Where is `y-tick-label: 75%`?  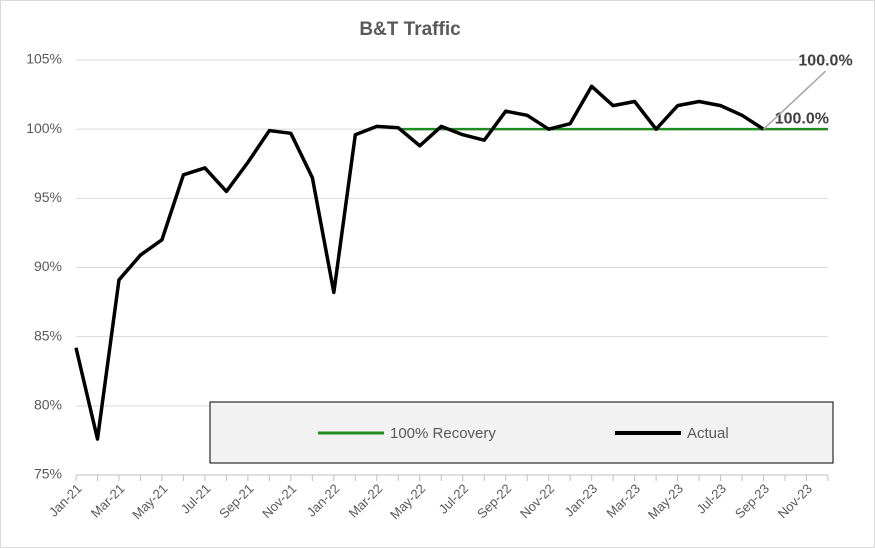 y-tick-label: 75% is located at coordinates (48, 474).